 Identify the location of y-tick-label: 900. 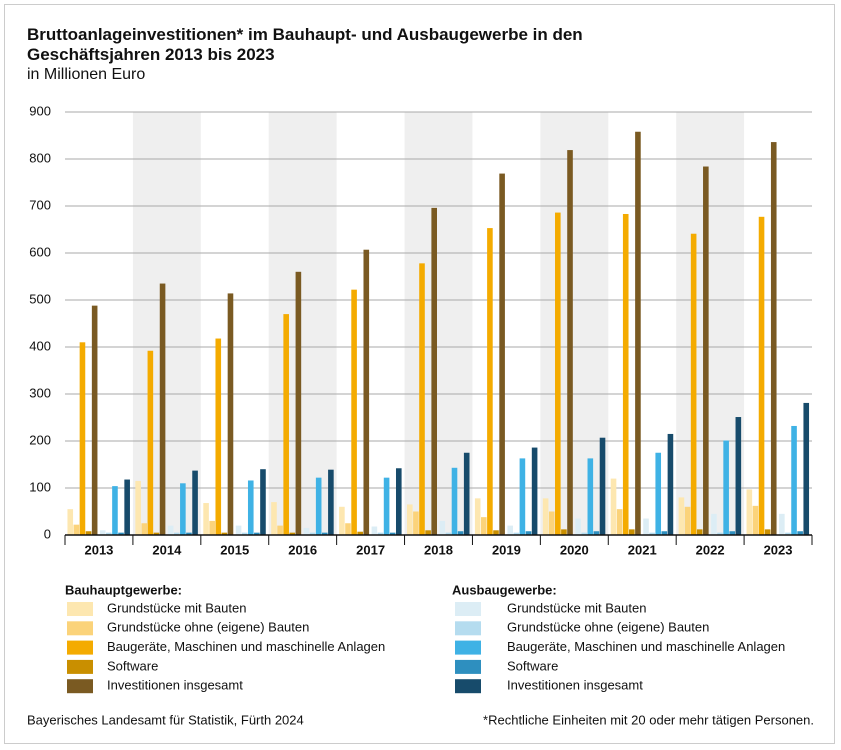
(40, 110).